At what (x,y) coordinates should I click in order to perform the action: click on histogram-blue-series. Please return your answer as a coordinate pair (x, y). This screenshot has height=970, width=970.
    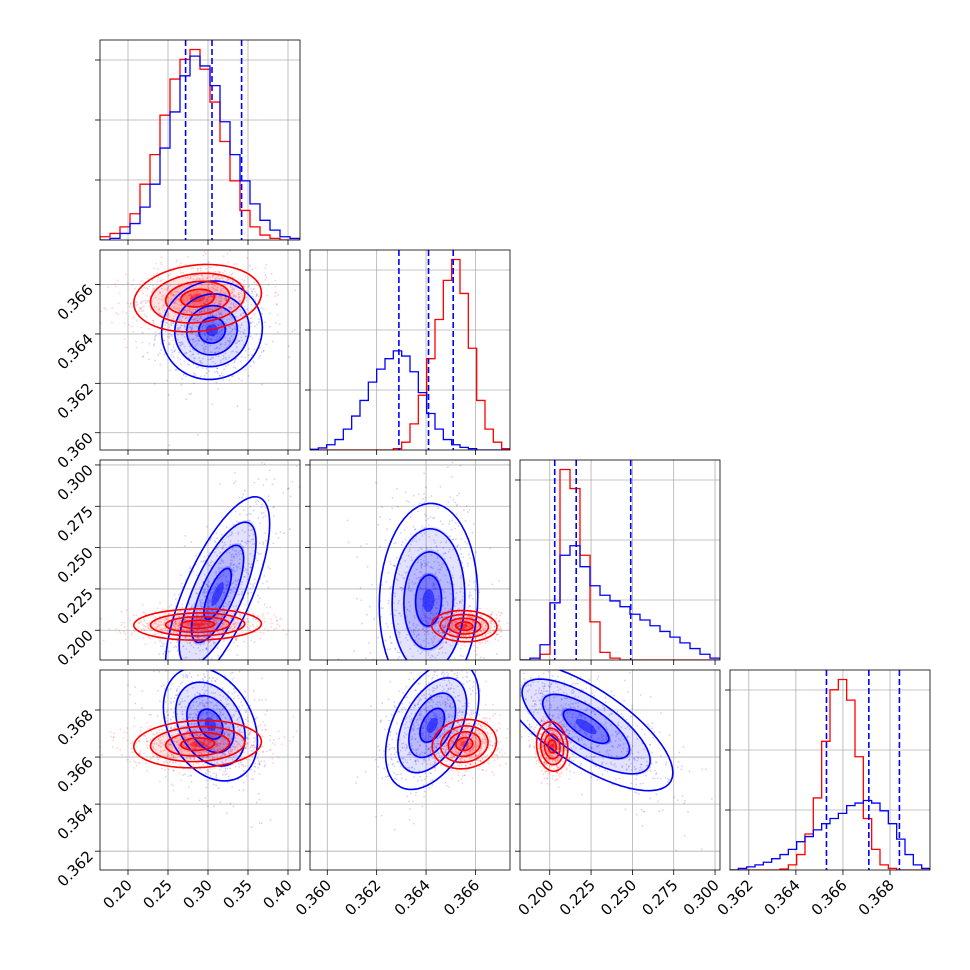
    Looking at the image, I should click on (410, 400).